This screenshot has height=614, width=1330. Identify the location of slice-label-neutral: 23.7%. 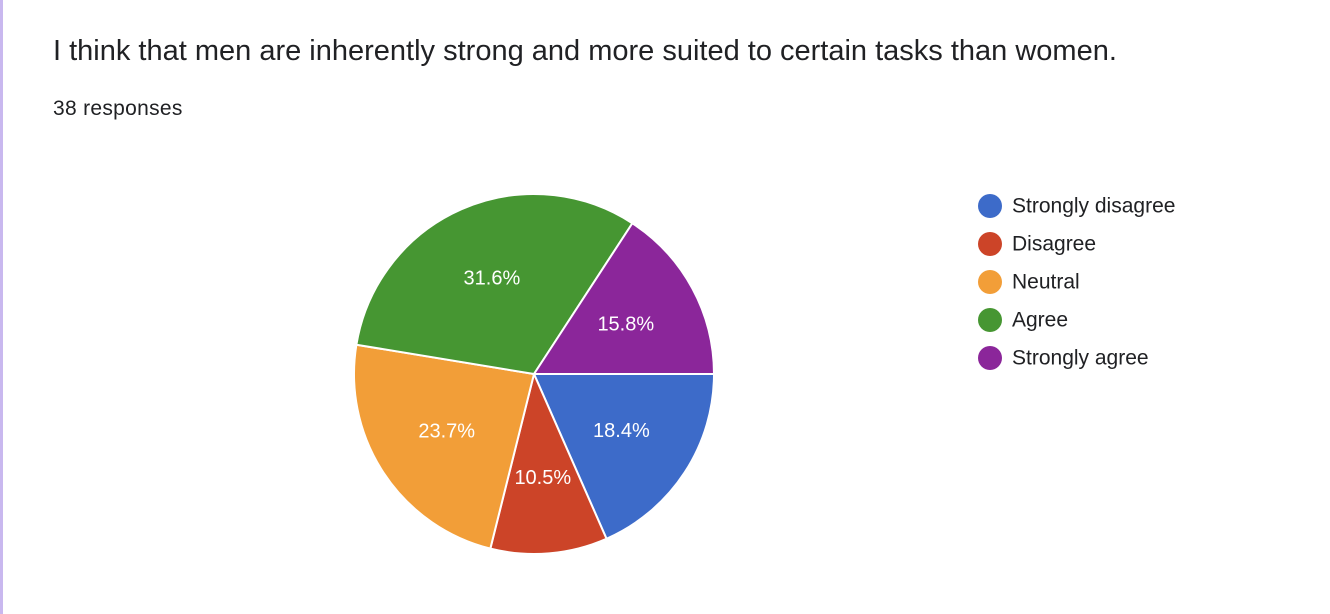
(446, 431).